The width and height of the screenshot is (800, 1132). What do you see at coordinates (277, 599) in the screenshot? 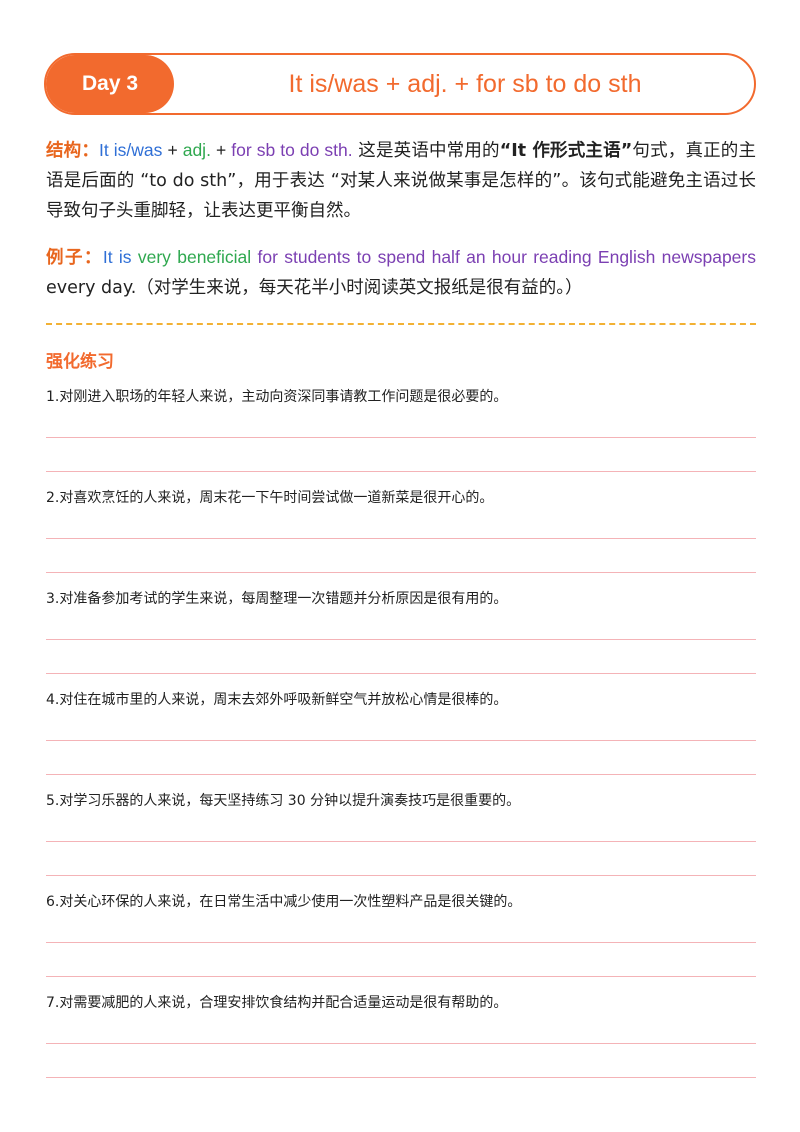
I see `practice-question: 3.对准备参加考试的学生来说，每周整理一次错题并分析原因是很有用的。` at bounding box center [277, 599].